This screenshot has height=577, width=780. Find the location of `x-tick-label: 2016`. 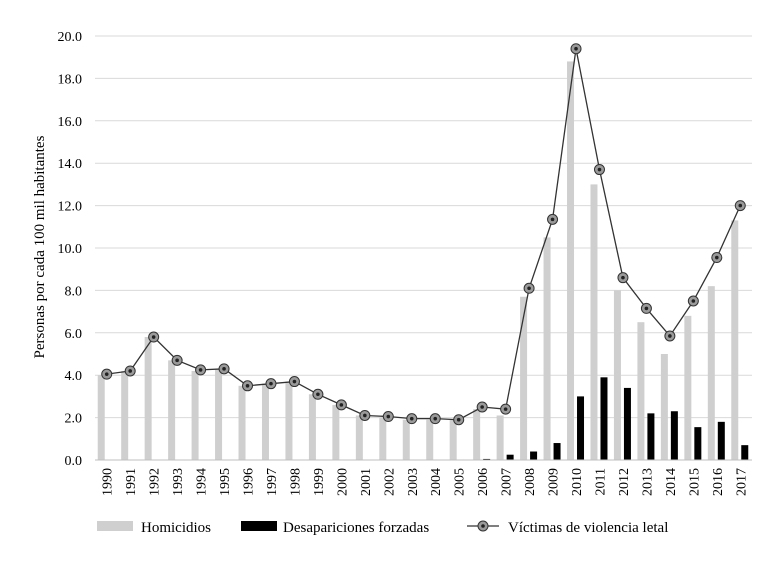

x-tick-label: 2016 is located at coordinates (718, 482).